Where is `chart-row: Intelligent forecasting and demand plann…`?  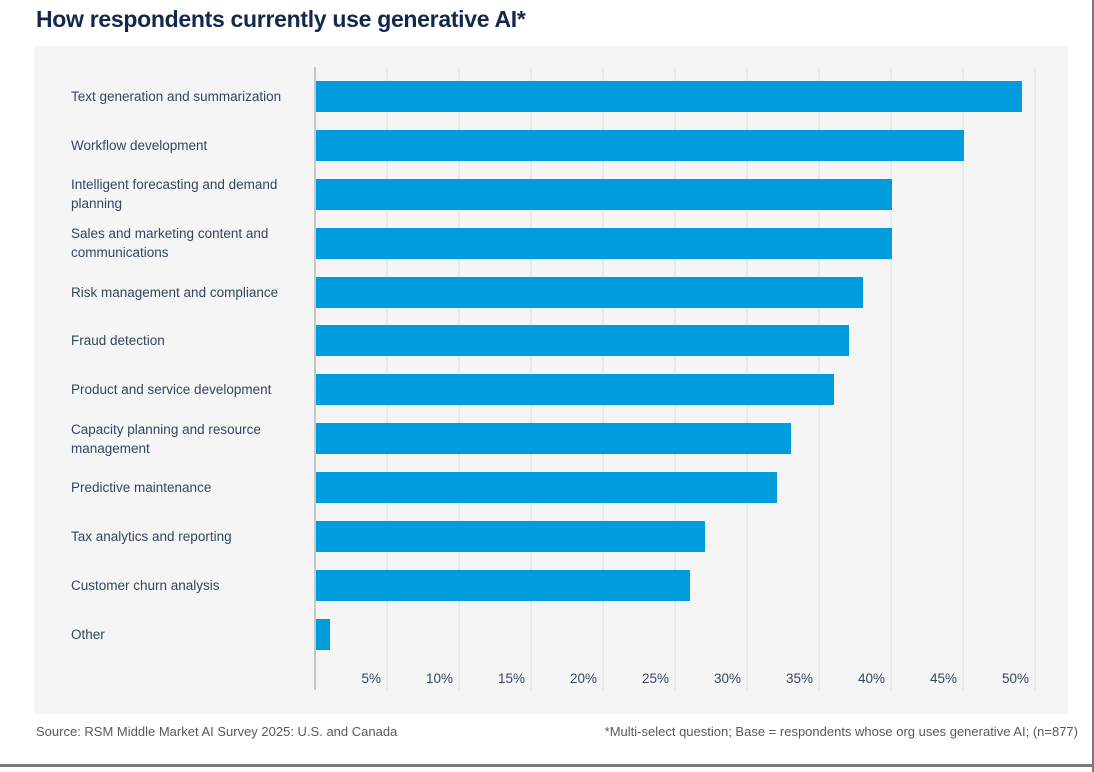 chart-row: Intelligent forecasting and demand plann… is located at coordinates (551, 194).